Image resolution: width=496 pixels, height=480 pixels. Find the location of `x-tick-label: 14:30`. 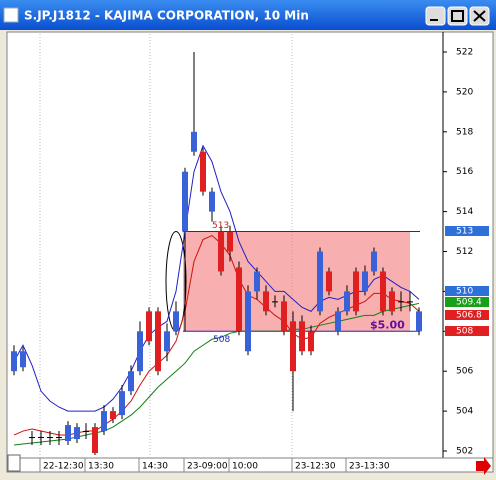

x-tick-label: 14:30 is located at coordinates (155, 467).